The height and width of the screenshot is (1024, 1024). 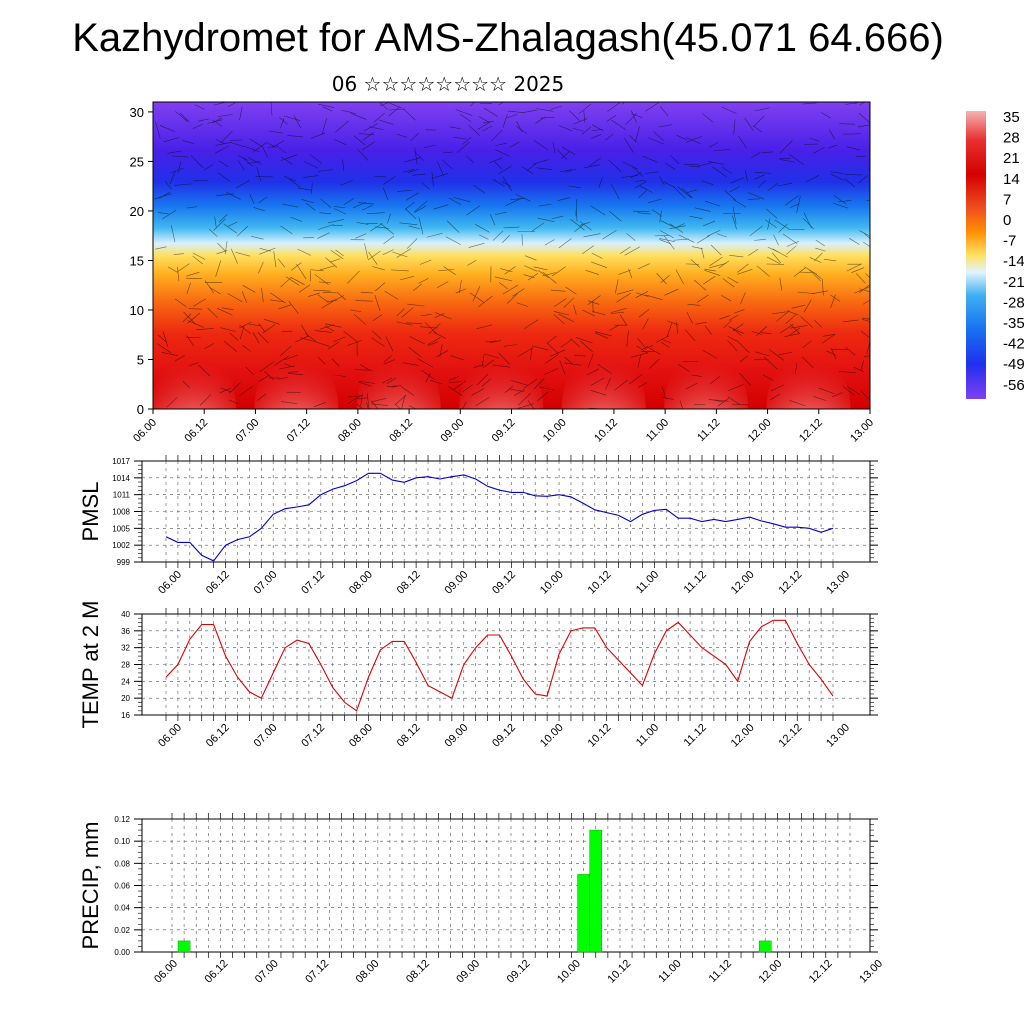 What do you see at coordinates (506, 511) in the screenshot?
I see `panel-frame` at bounding box center [506, 511].